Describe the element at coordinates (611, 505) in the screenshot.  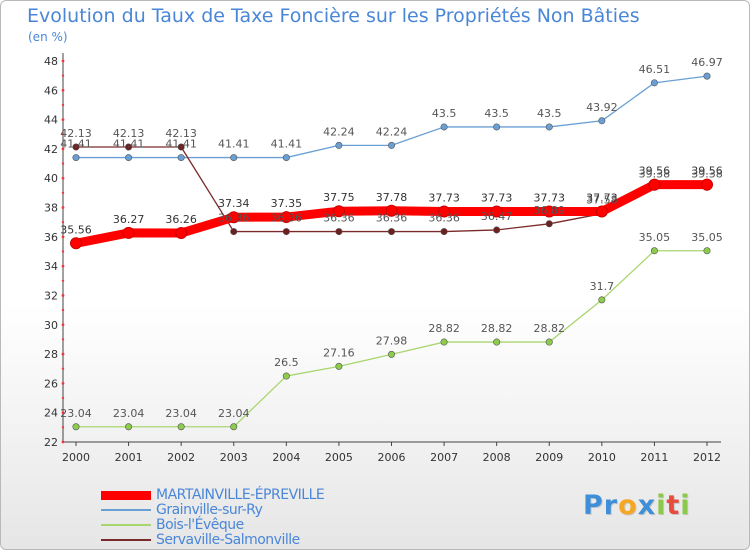
I see `logo-letter: r` at that location.